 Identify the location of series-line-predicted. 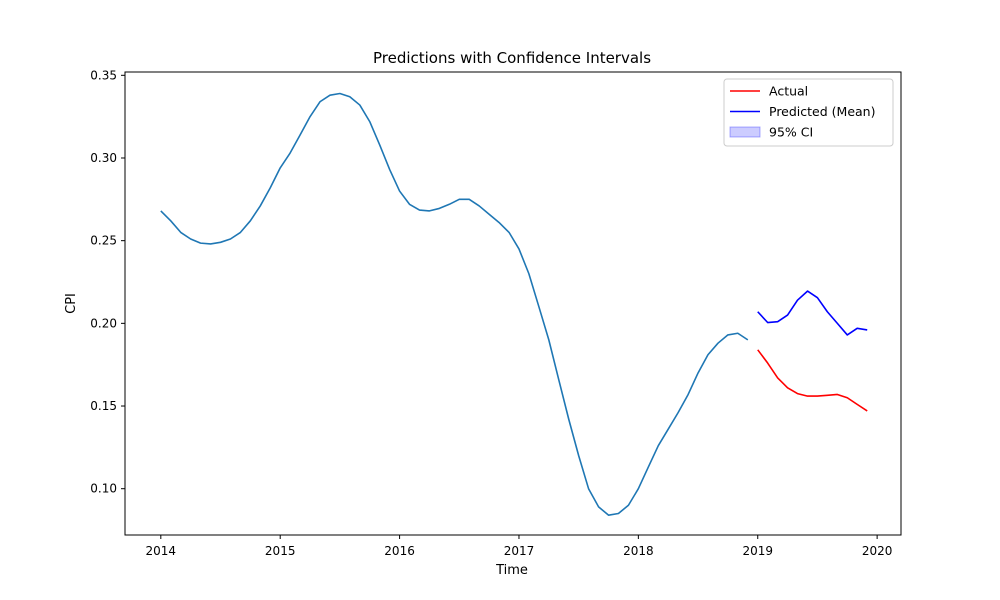
(812, 313).